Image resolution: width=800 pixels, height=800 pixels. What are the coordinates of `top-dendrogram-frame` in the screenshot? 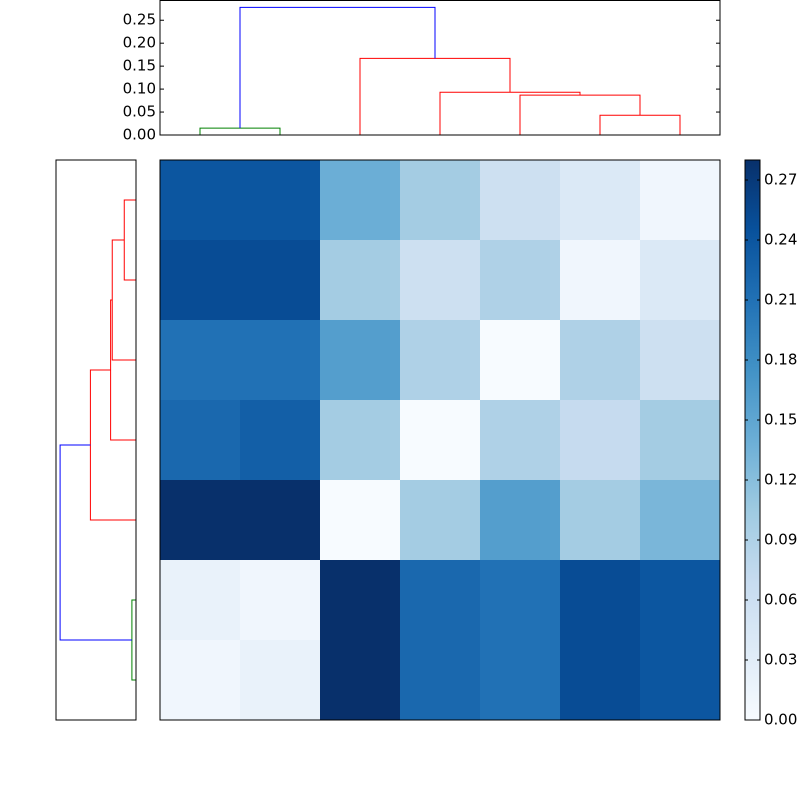 It's located at (440, 68).